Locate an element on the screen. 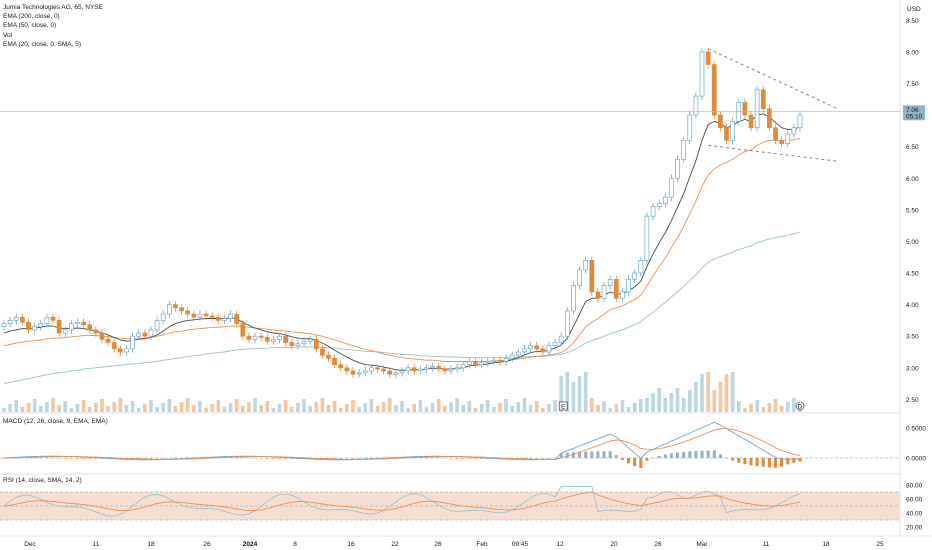 Image resolution: width=932 pixels, height=550 pixels. legend-ema-200: EMA (200, close, 0) is located at coordinates (31, 17).